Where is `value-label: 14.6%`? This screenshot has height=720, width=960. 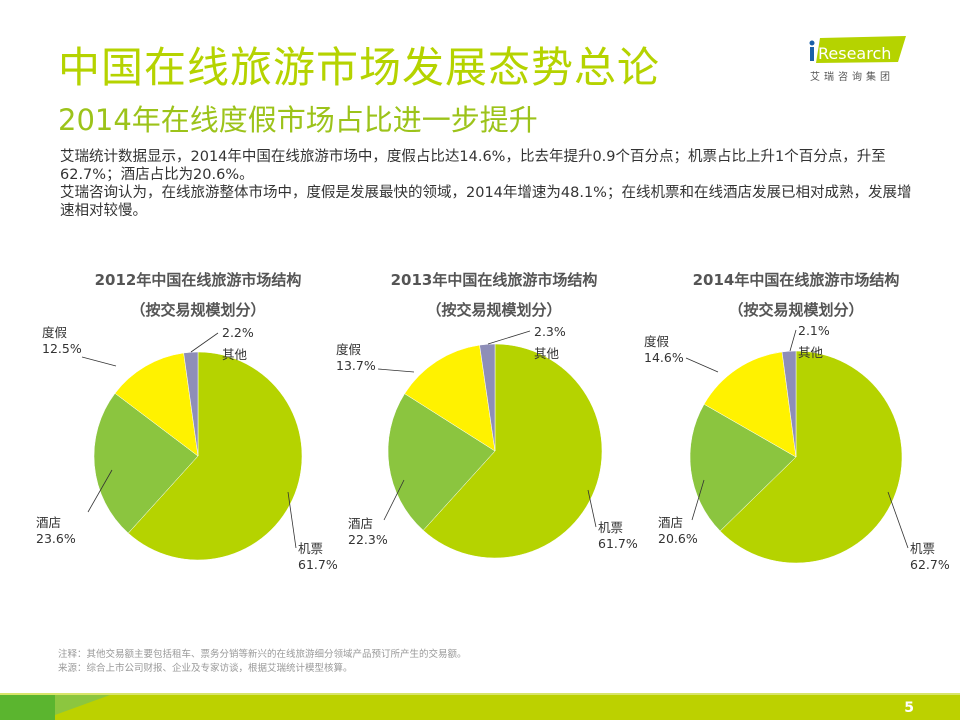
value-label: 14.6% is located at coordinates (664, 357).